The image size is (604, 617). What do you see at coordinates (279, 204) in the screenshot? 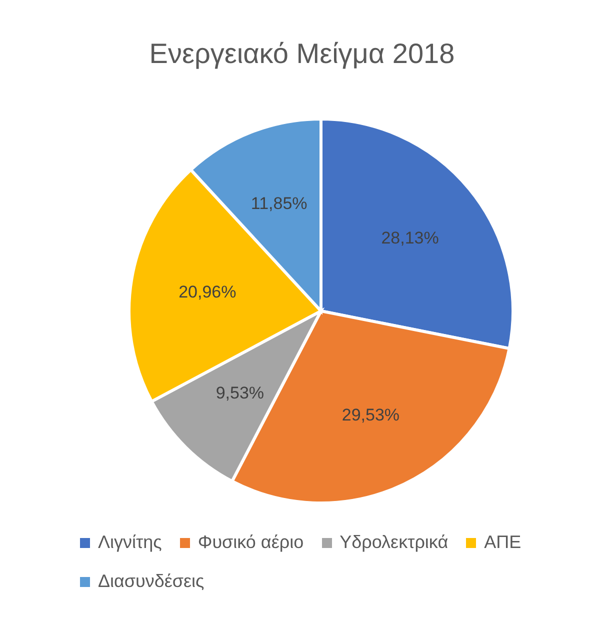
I see `data-label: 11,85%` at bounding box center [279, 204].